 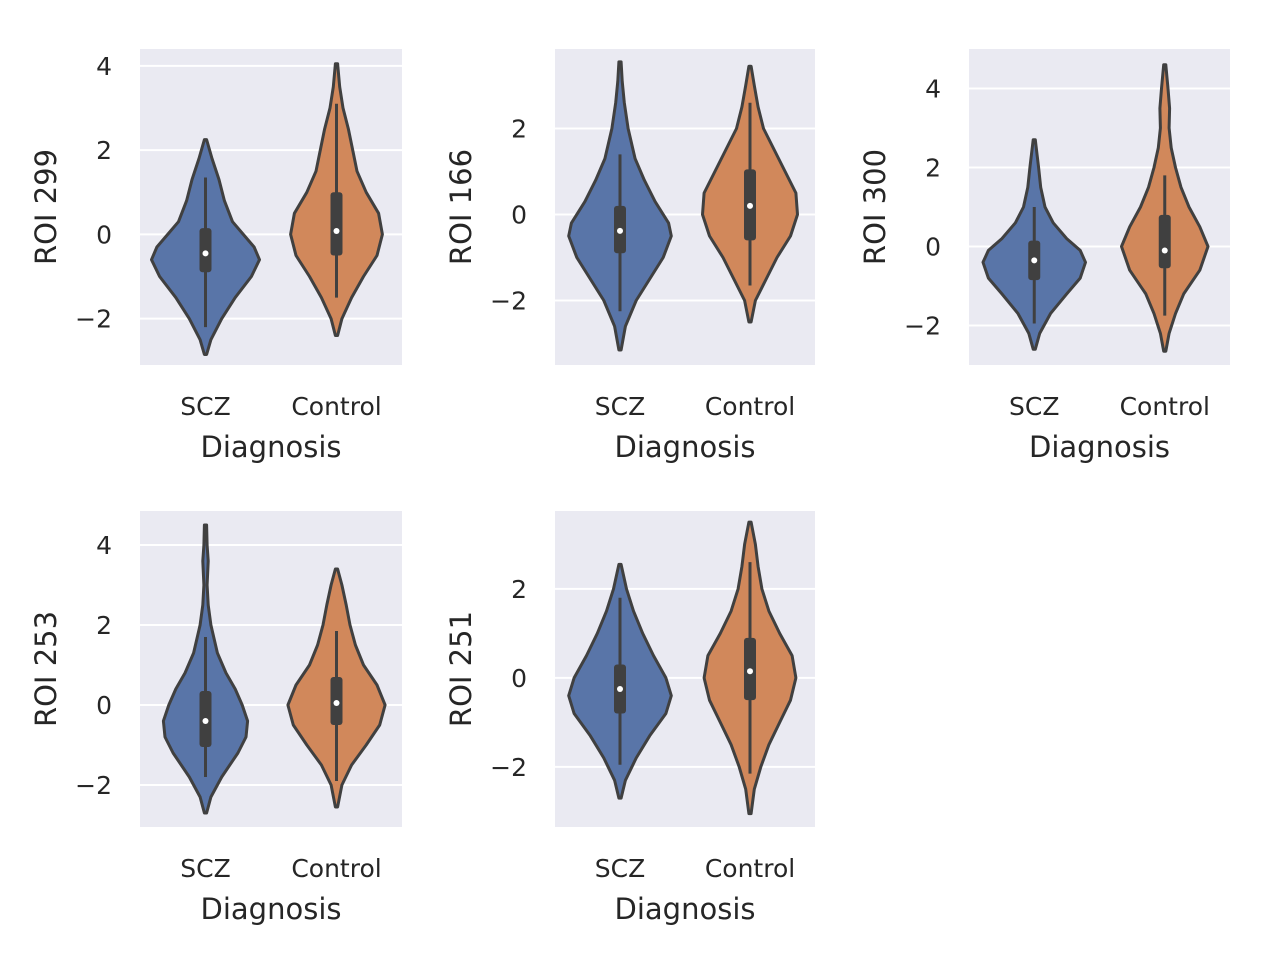 I want to click on chart-panel: −2 0 2 4 SCZ Control Diagnosis ROI 300, so click(x=1044, y=256).